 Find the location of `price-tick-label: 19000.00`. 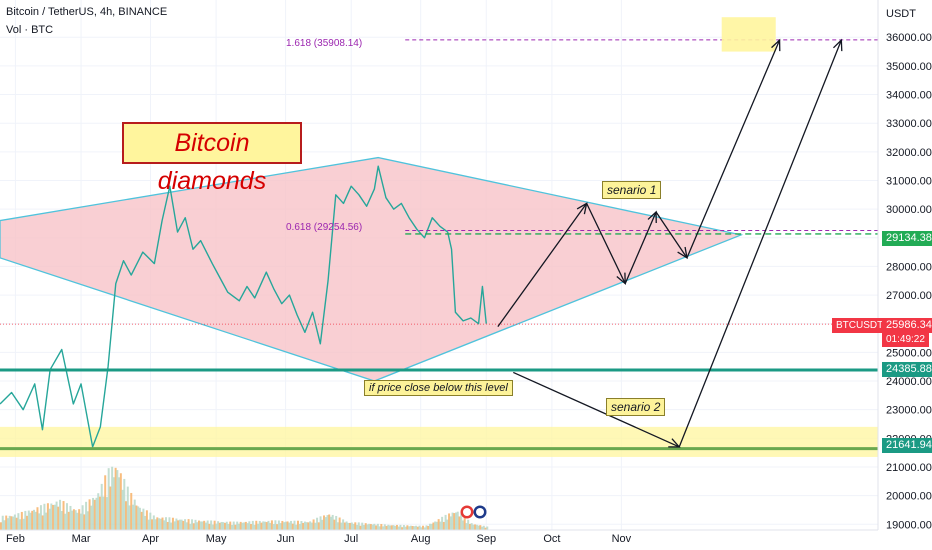

price-tick-label: 19000.00 is located at coordinates (909, 525).